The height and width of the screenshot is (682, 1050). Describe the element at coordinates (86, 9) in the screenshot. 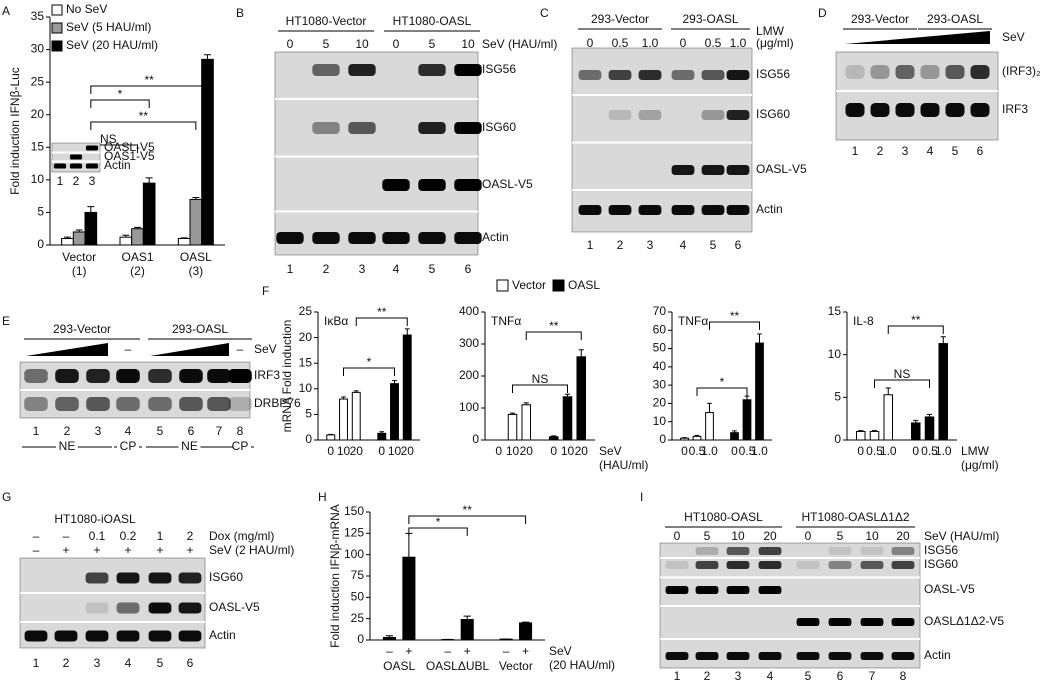

I see `legend-label: No SeV` at that location.